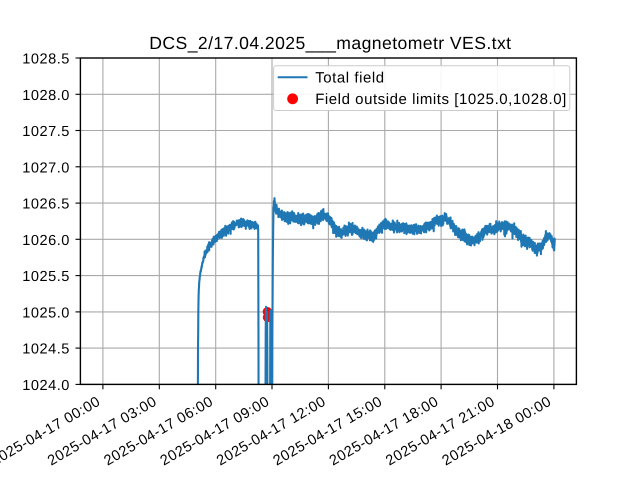 The width and height of the screenshot is (640, 480). I want to click on svg-text: Total field, so click(349, 78).